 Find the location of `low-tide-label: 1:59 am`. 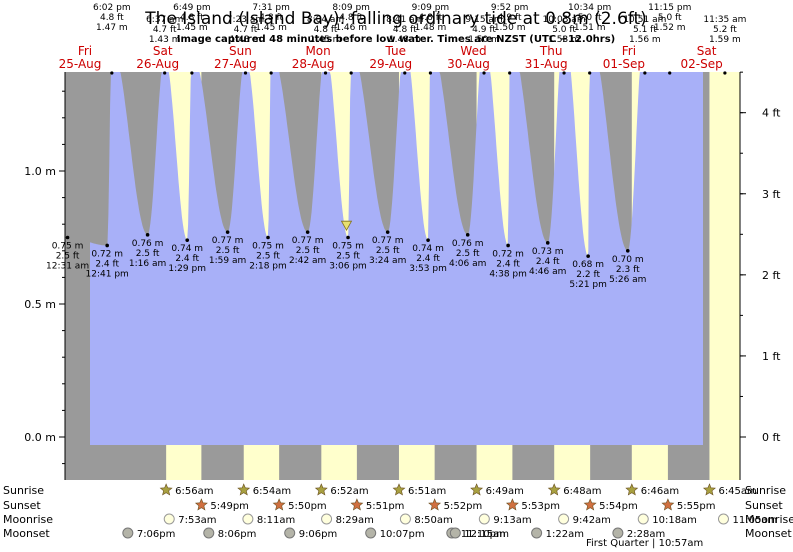

low-tide-label: 1:59 am is located at coordinates (227, 261).